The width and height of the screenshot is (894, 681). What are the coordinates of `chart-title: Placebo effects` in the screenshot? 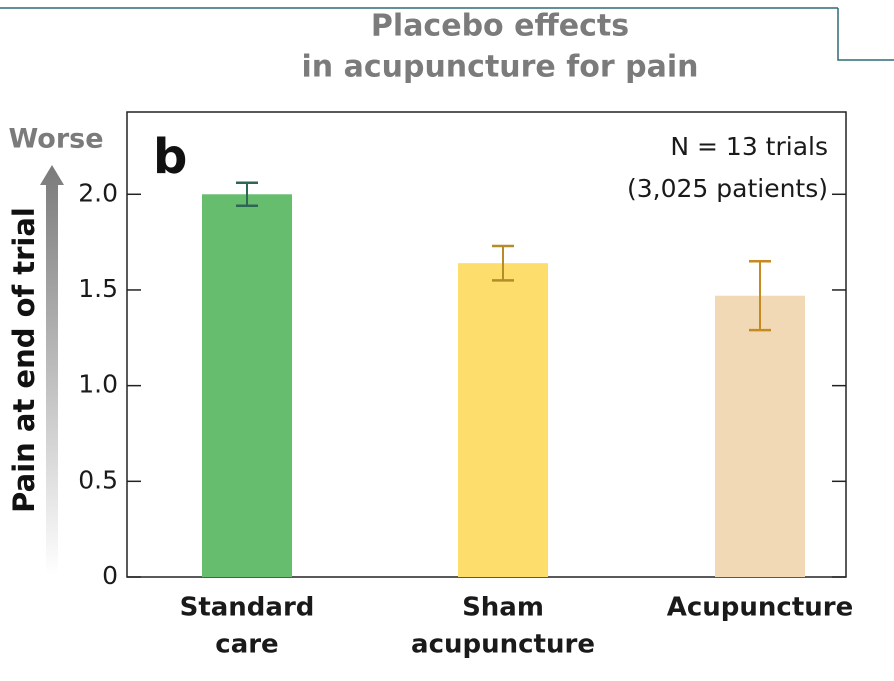 It's located at (500, 26).